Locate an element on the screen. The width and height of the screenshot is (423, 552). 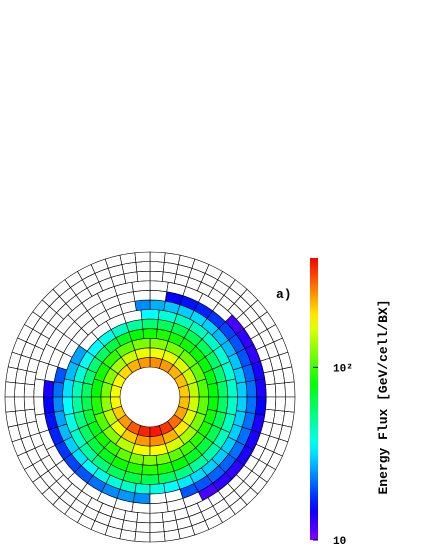
colorbar is located at coordinates (314, 399).